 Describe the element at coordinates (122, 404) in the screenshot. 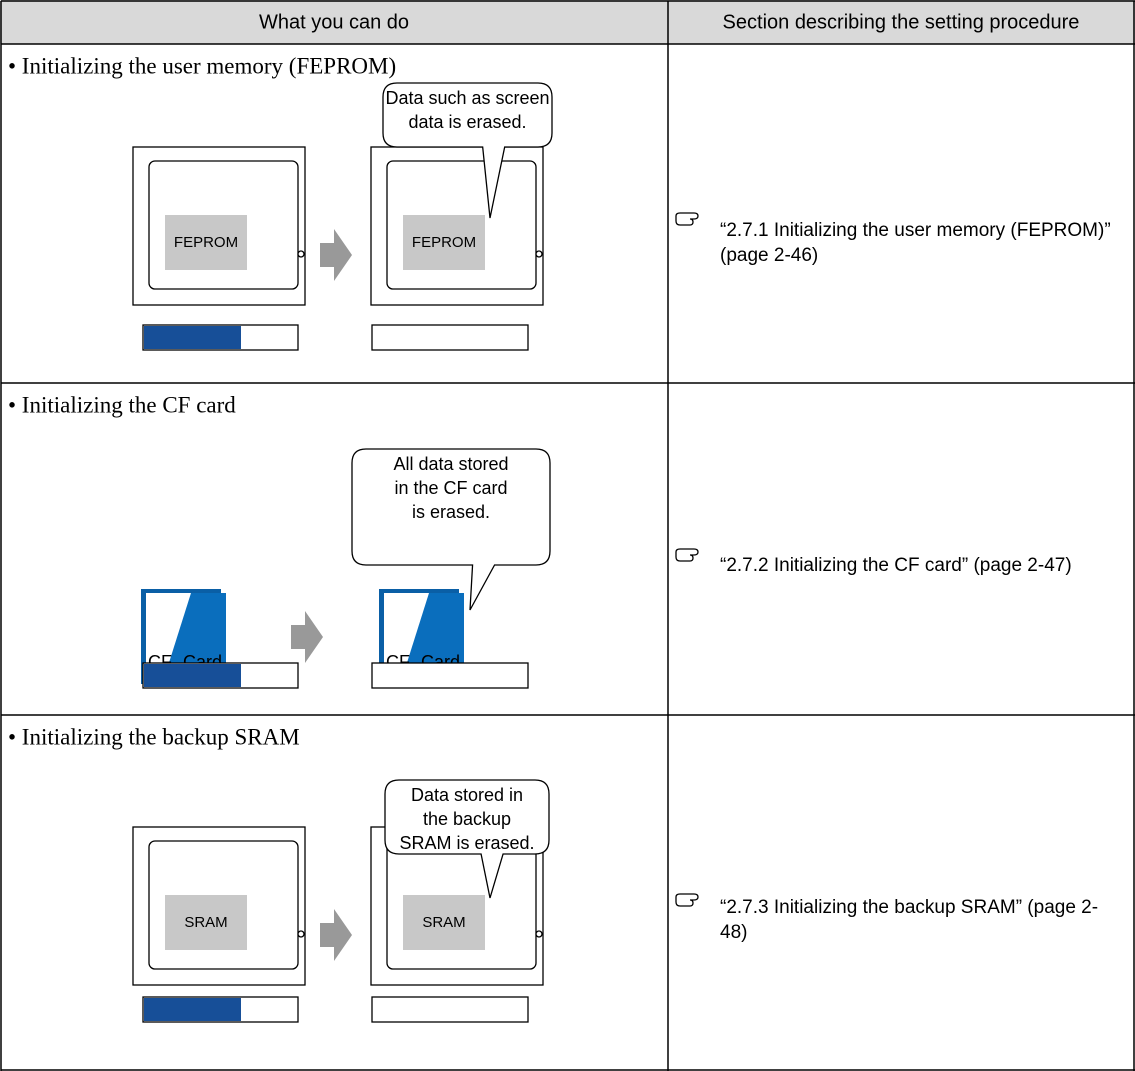

I see `row-title: • Initializing the CF card` at that location.